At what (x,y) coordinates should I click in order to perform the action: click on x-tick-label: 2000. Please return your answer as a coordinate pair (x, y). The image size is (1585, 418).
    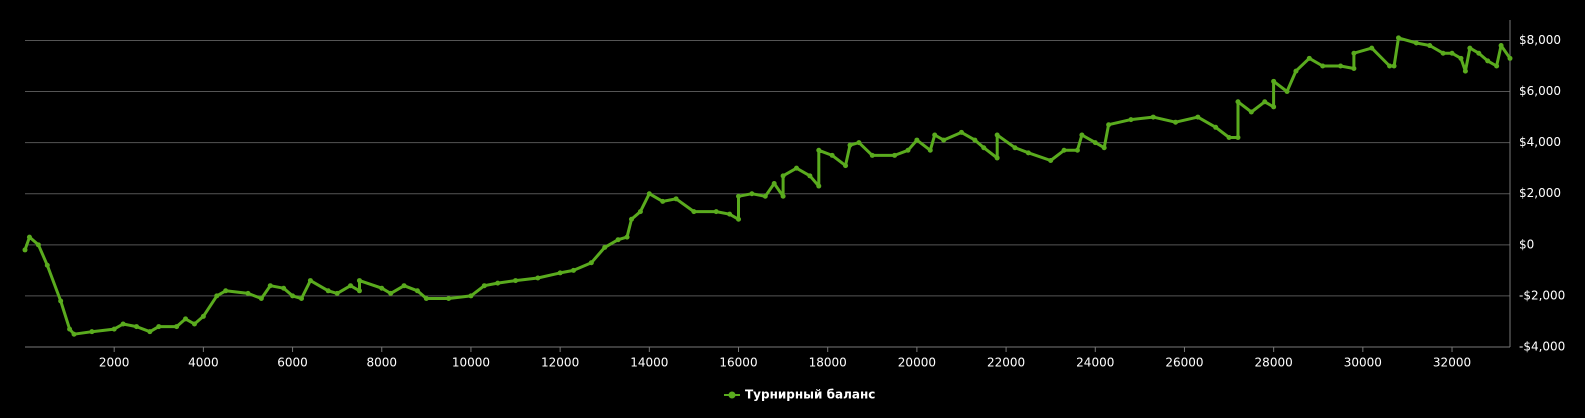
    Looking at the image, I should click on (114, 363).